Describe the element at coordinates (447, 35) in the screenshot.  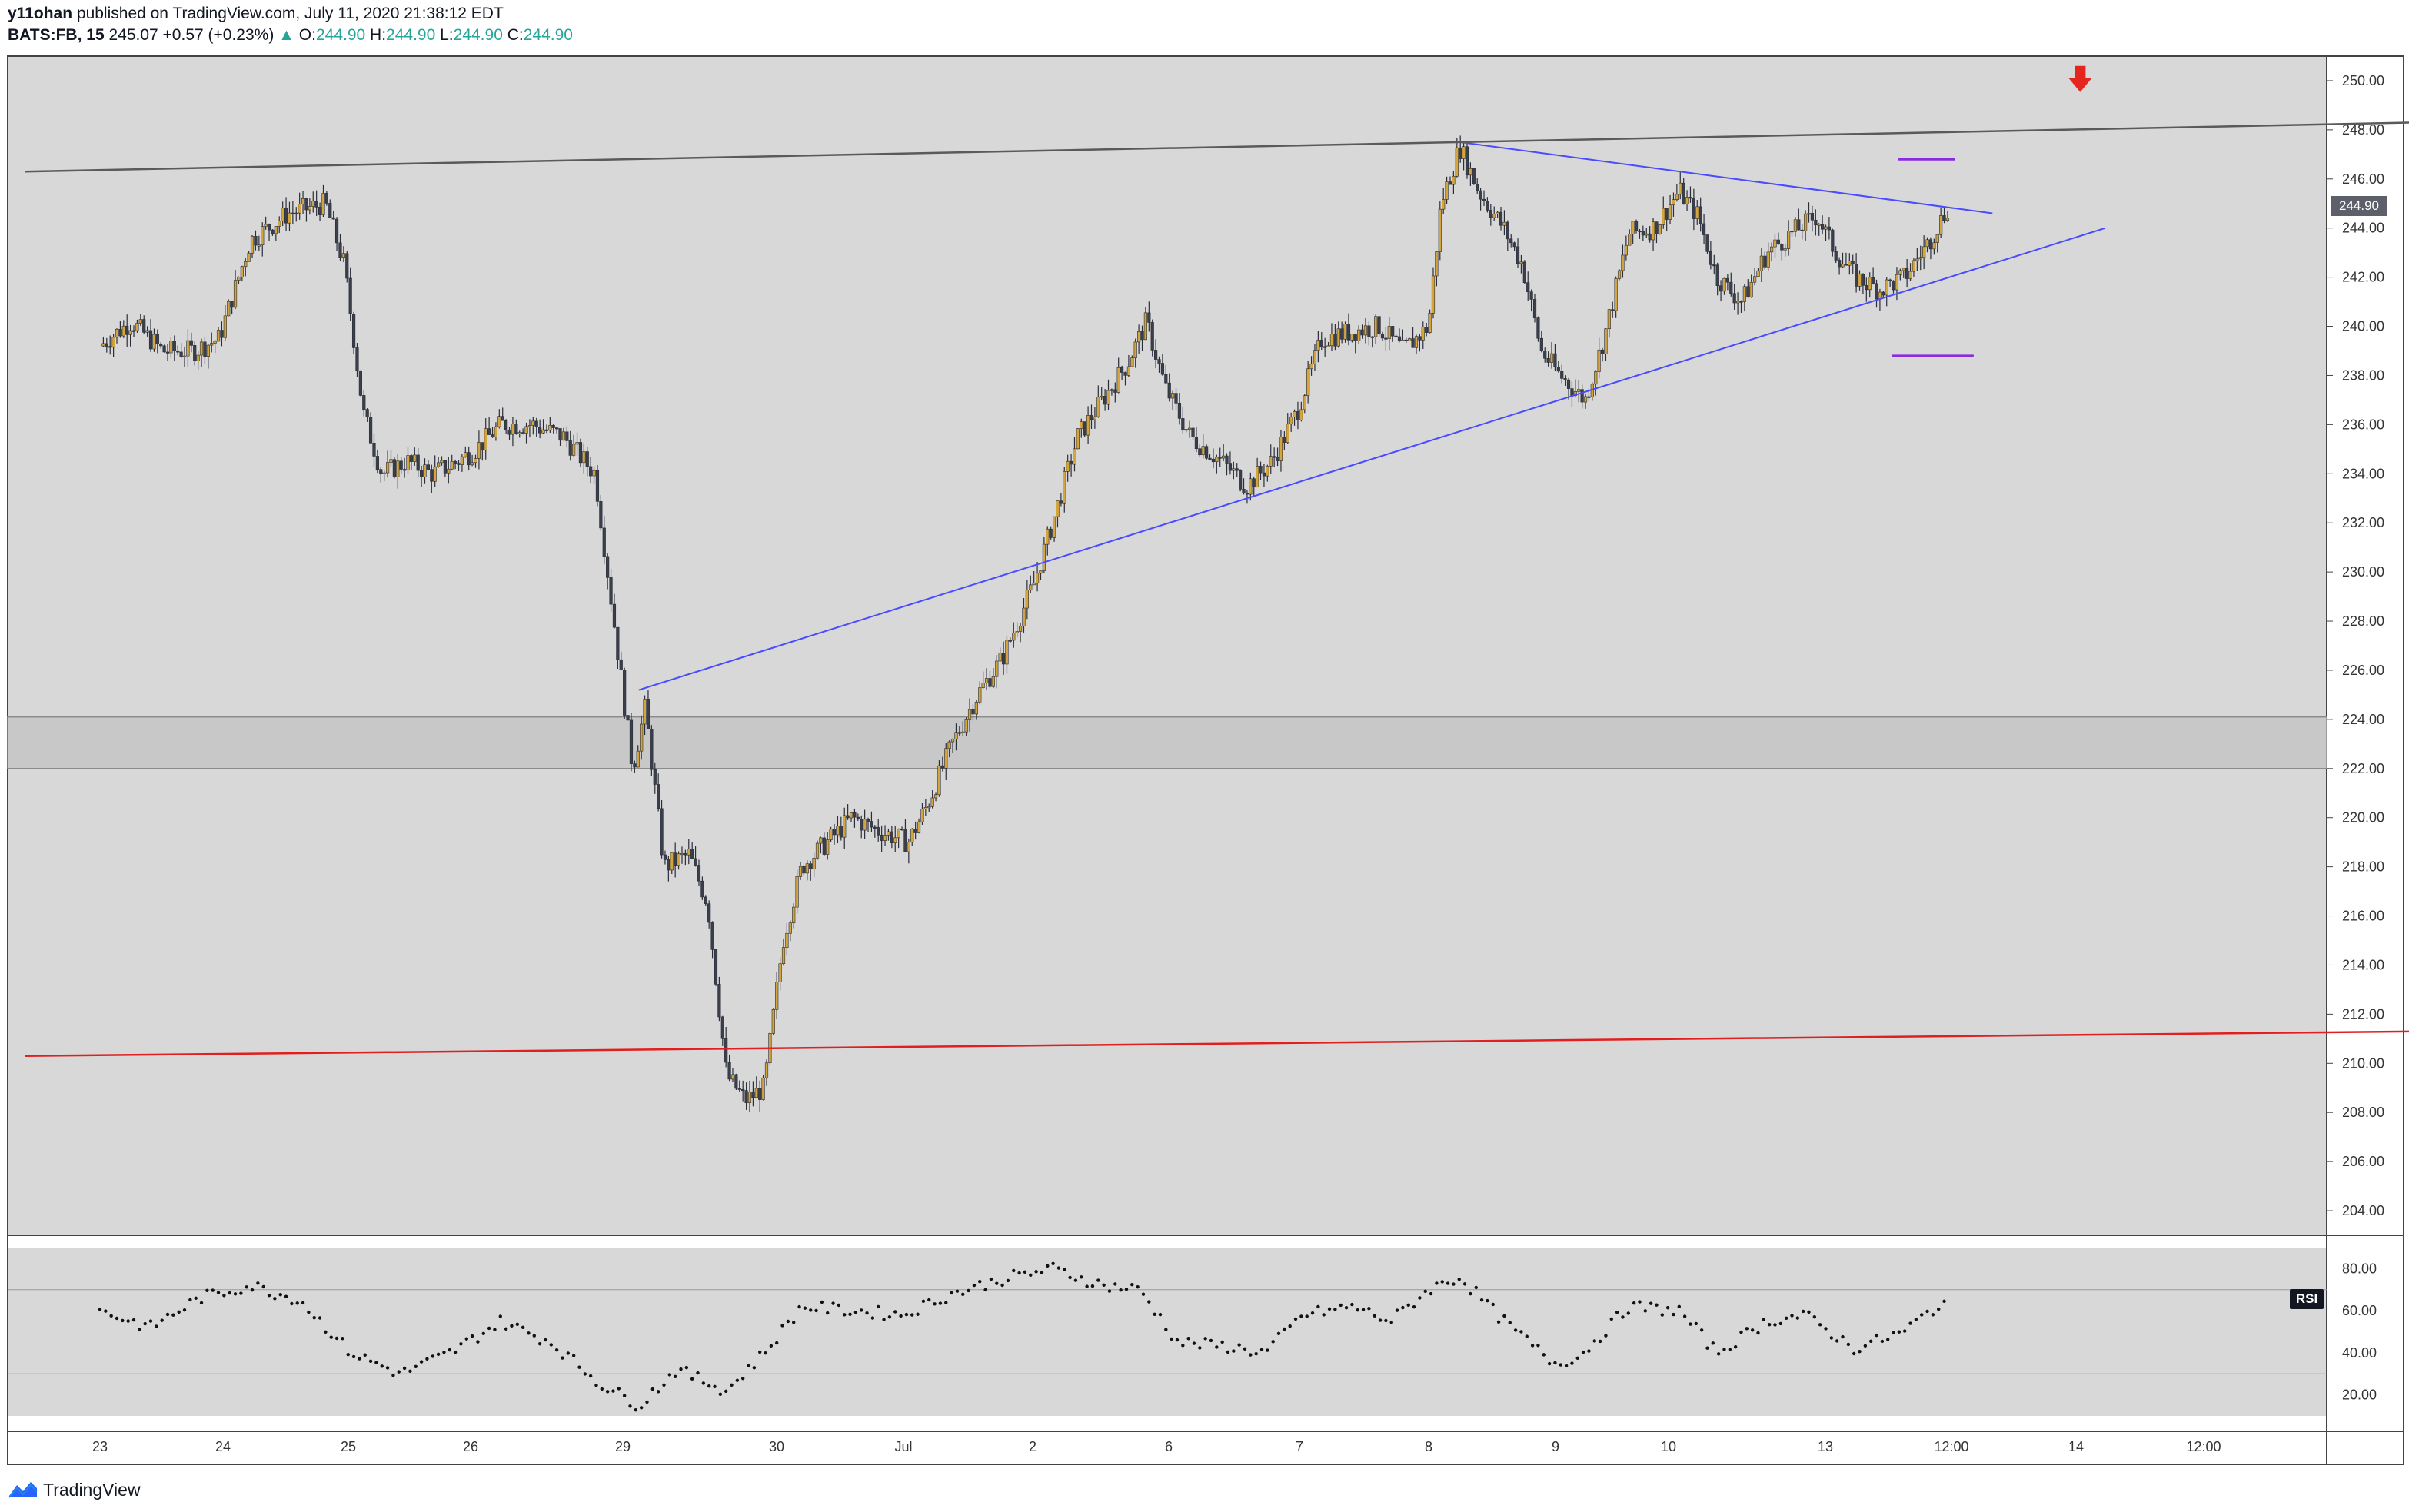
I see `low-label: L:` at that location.